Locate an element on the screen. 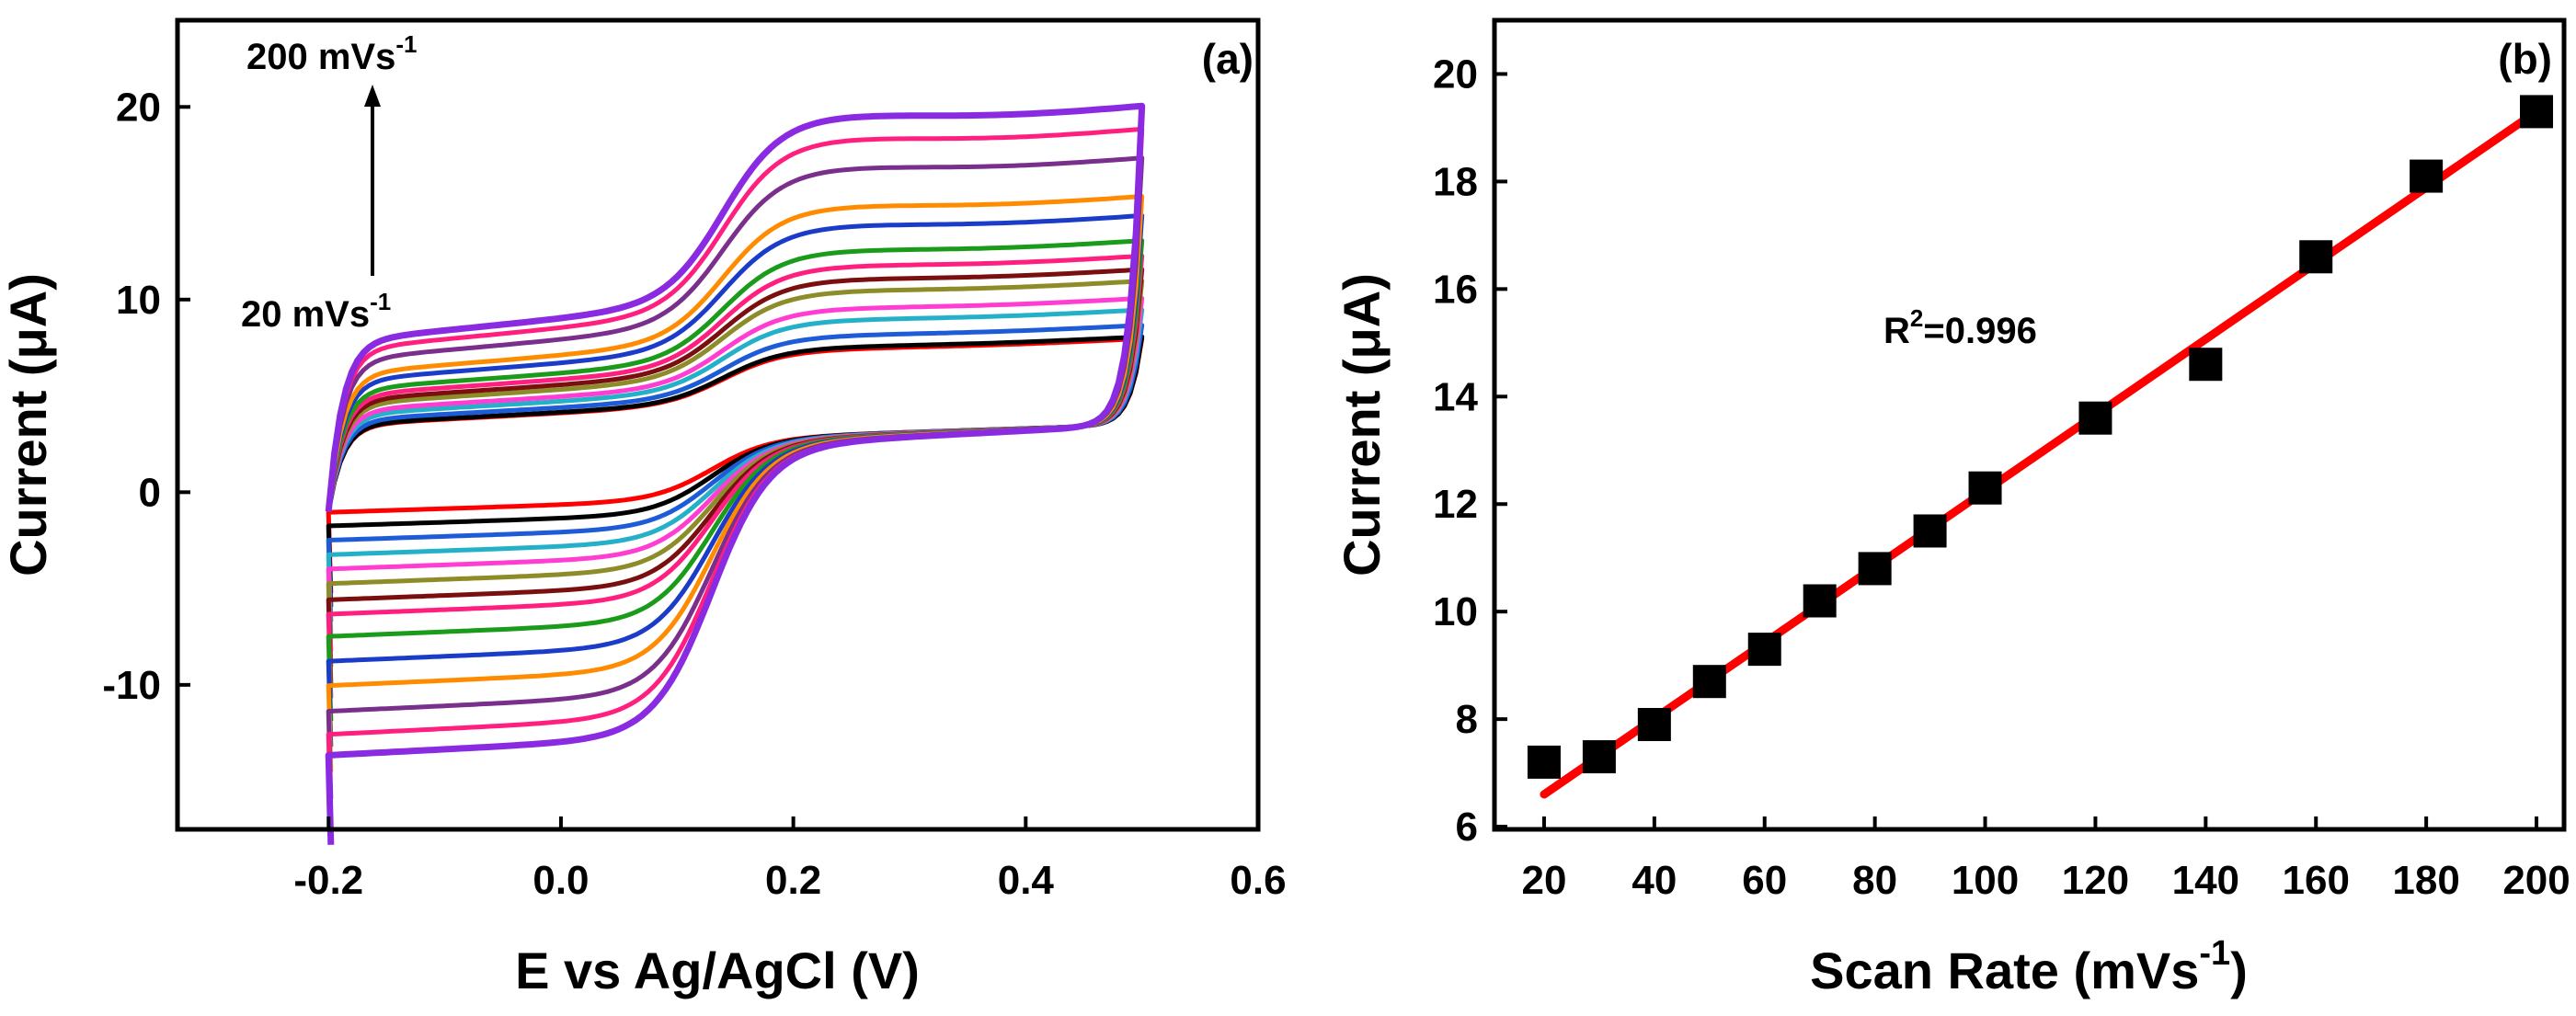  b-r2-label: R2=0.996 is located at coordinates (1960, 327).